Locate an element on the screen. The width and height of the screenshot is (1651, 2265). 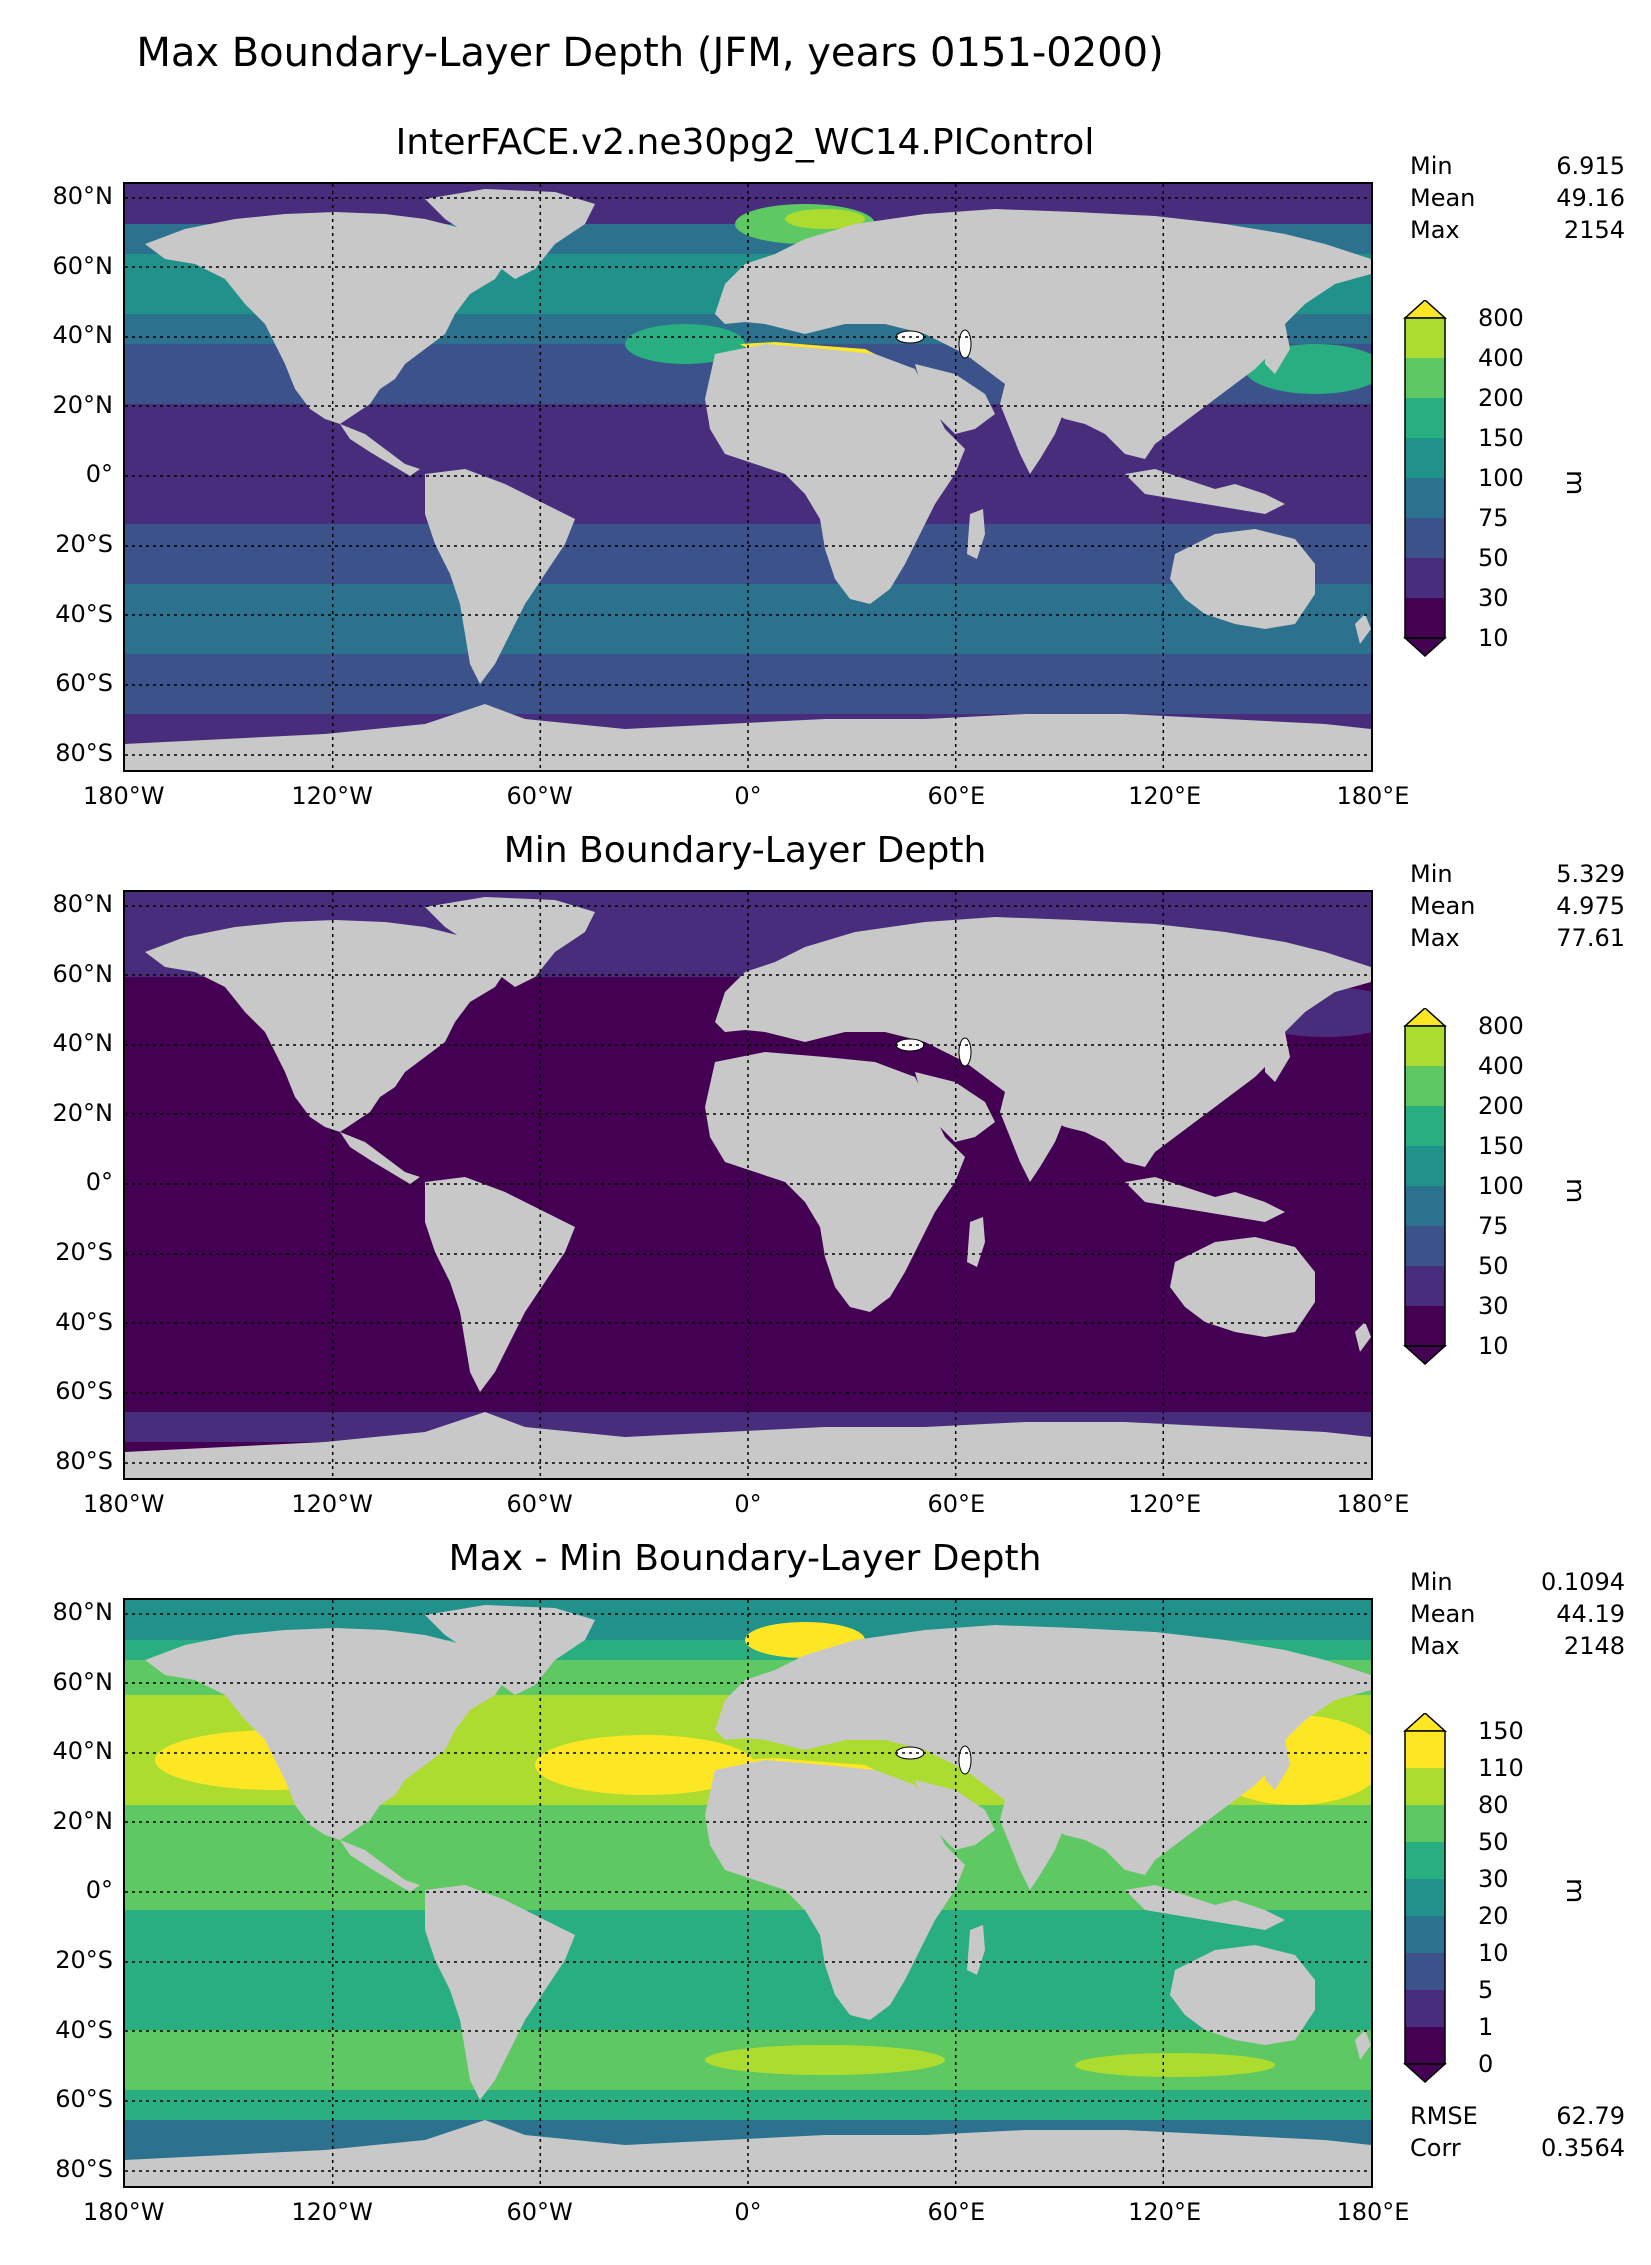
cbar-tick: 0 is located at coordinates (1486, 2064).